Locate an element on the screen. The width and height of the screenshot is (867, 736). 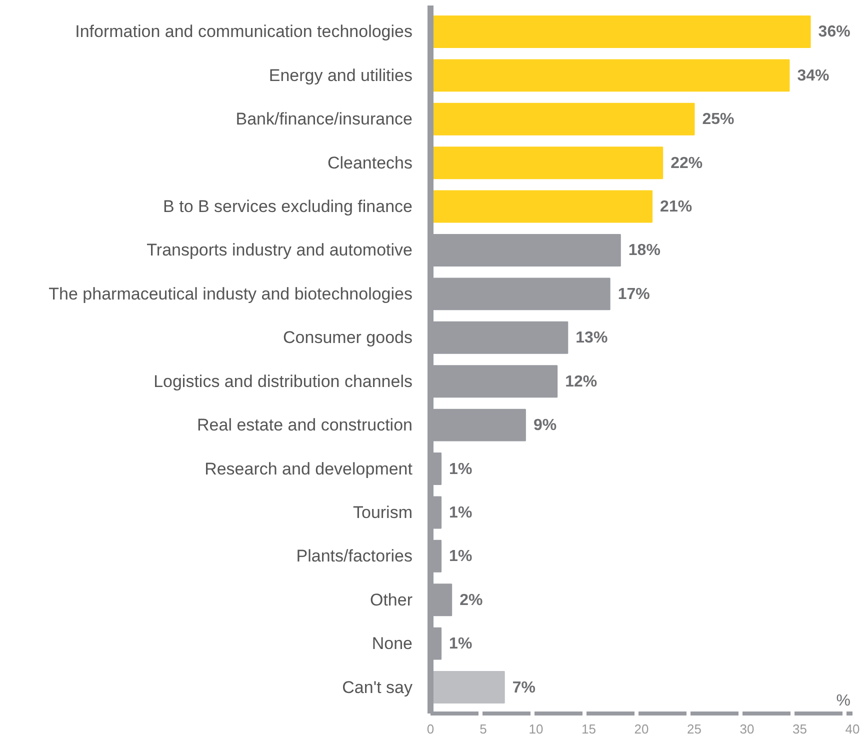
data-label: 34% is located at coordinates (813, 75).